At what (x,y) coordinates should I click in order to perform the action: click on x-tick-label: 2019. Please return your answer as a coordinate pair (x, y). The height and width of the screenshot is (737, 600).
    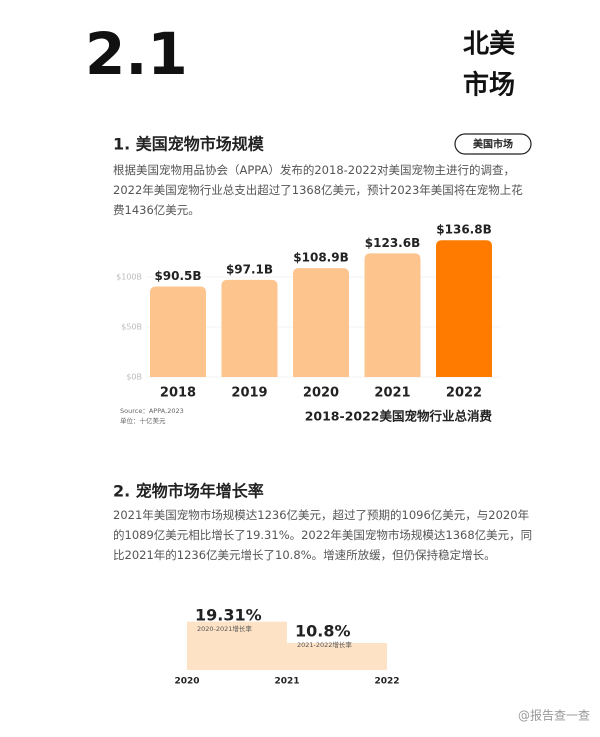
    Looking at the image, I should click on (249, 393).